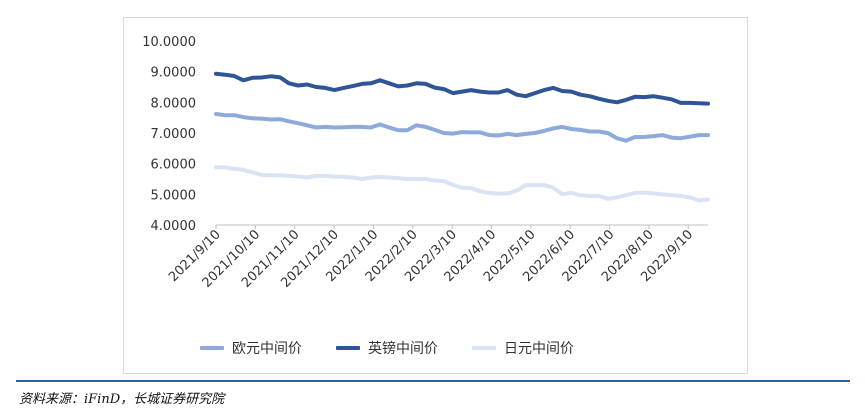  I want to click on source-divider, so click(433, 381).